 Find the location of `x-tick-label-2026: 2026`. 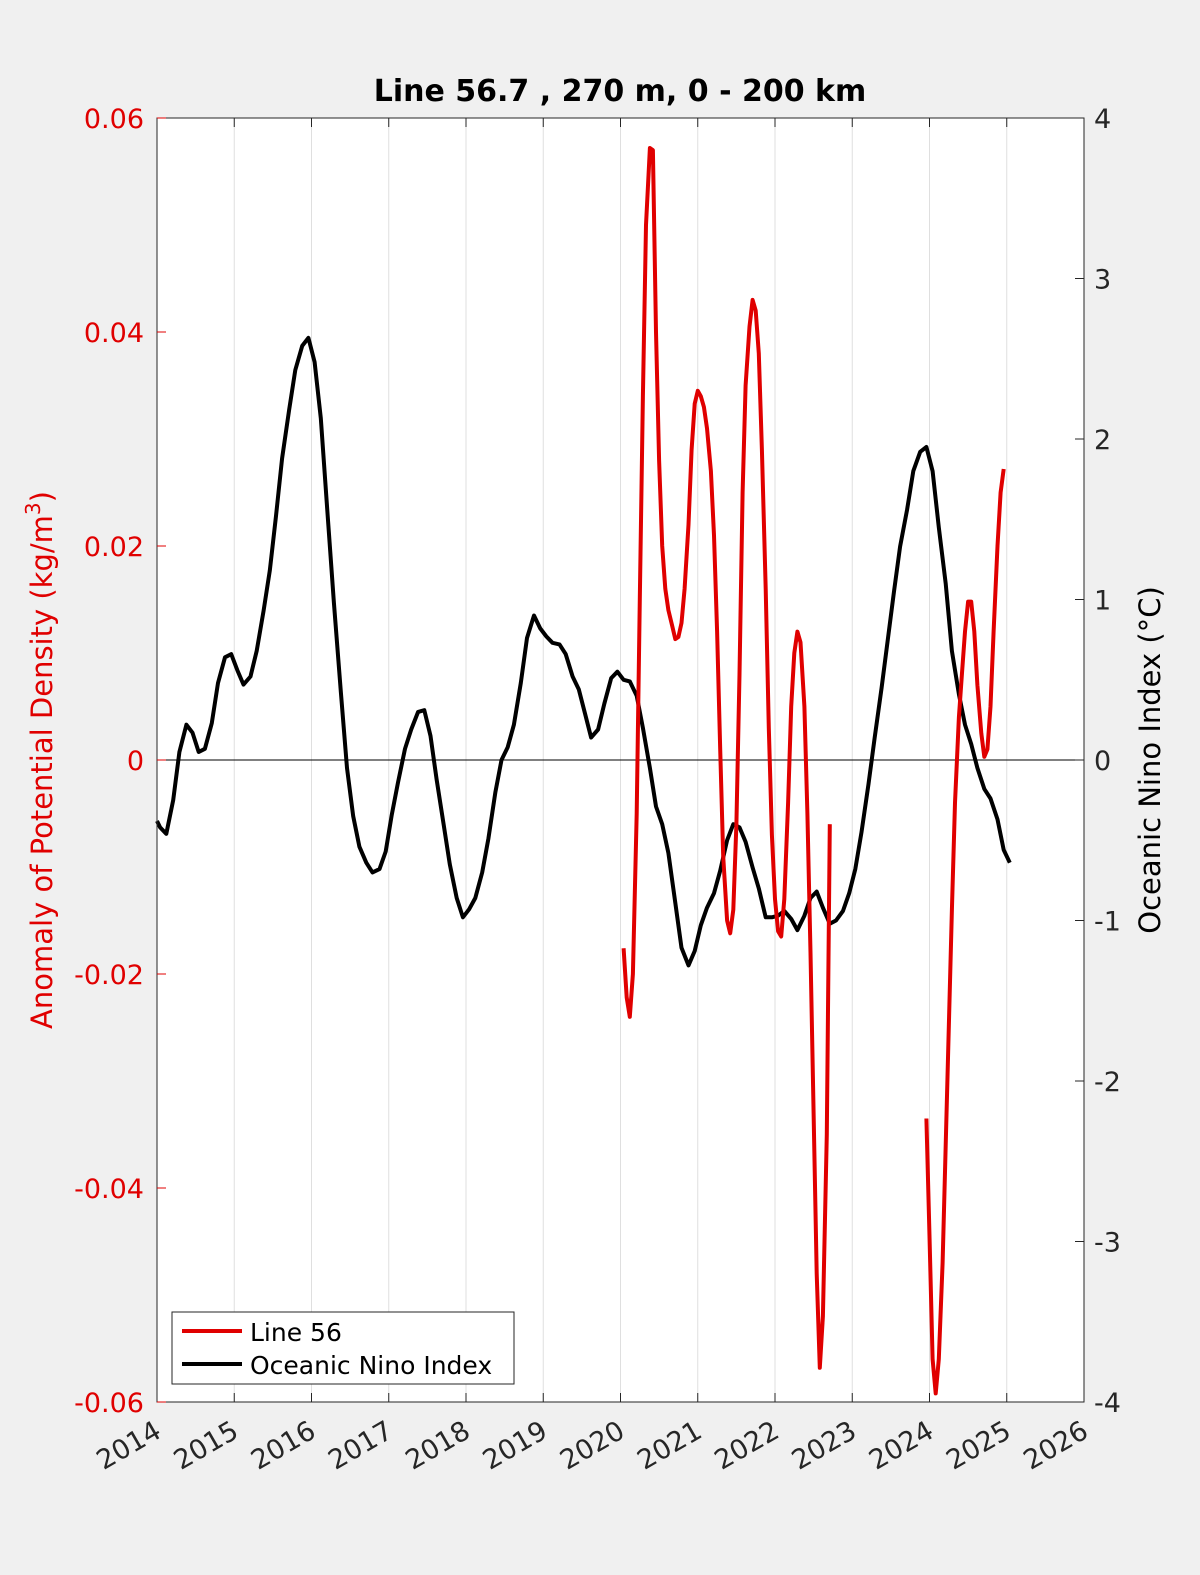

x-tick-label-2026: 2026 is located at coordinates (1055, 1445).